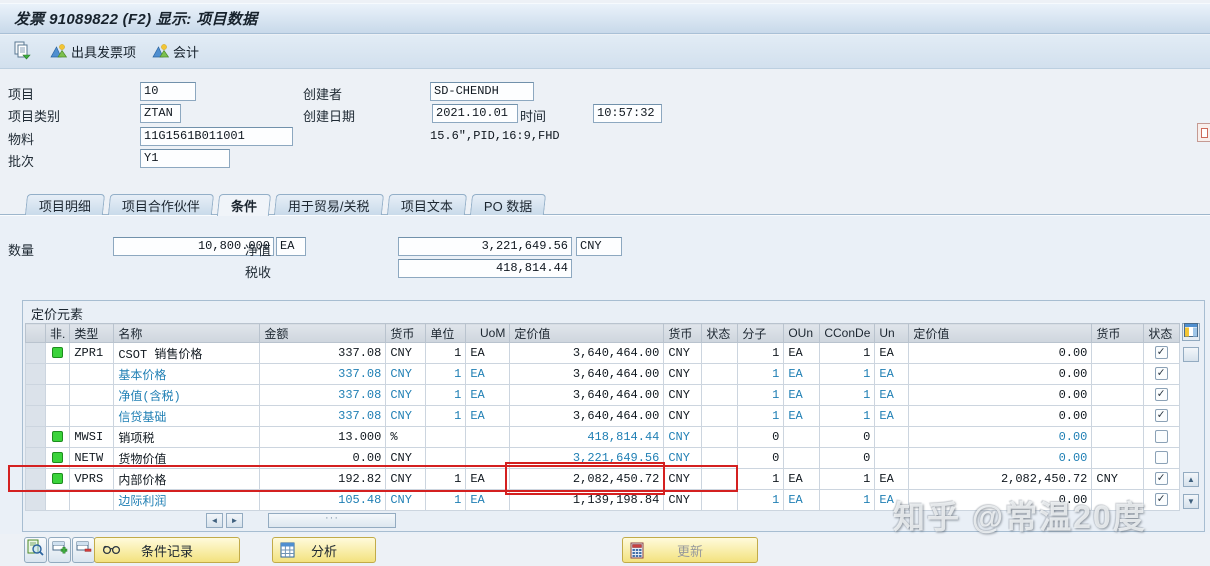 This screenshot has width=1210, height=566. I want to click on pricing-cell-cval: 3,221,649.56, so click(587, 458).